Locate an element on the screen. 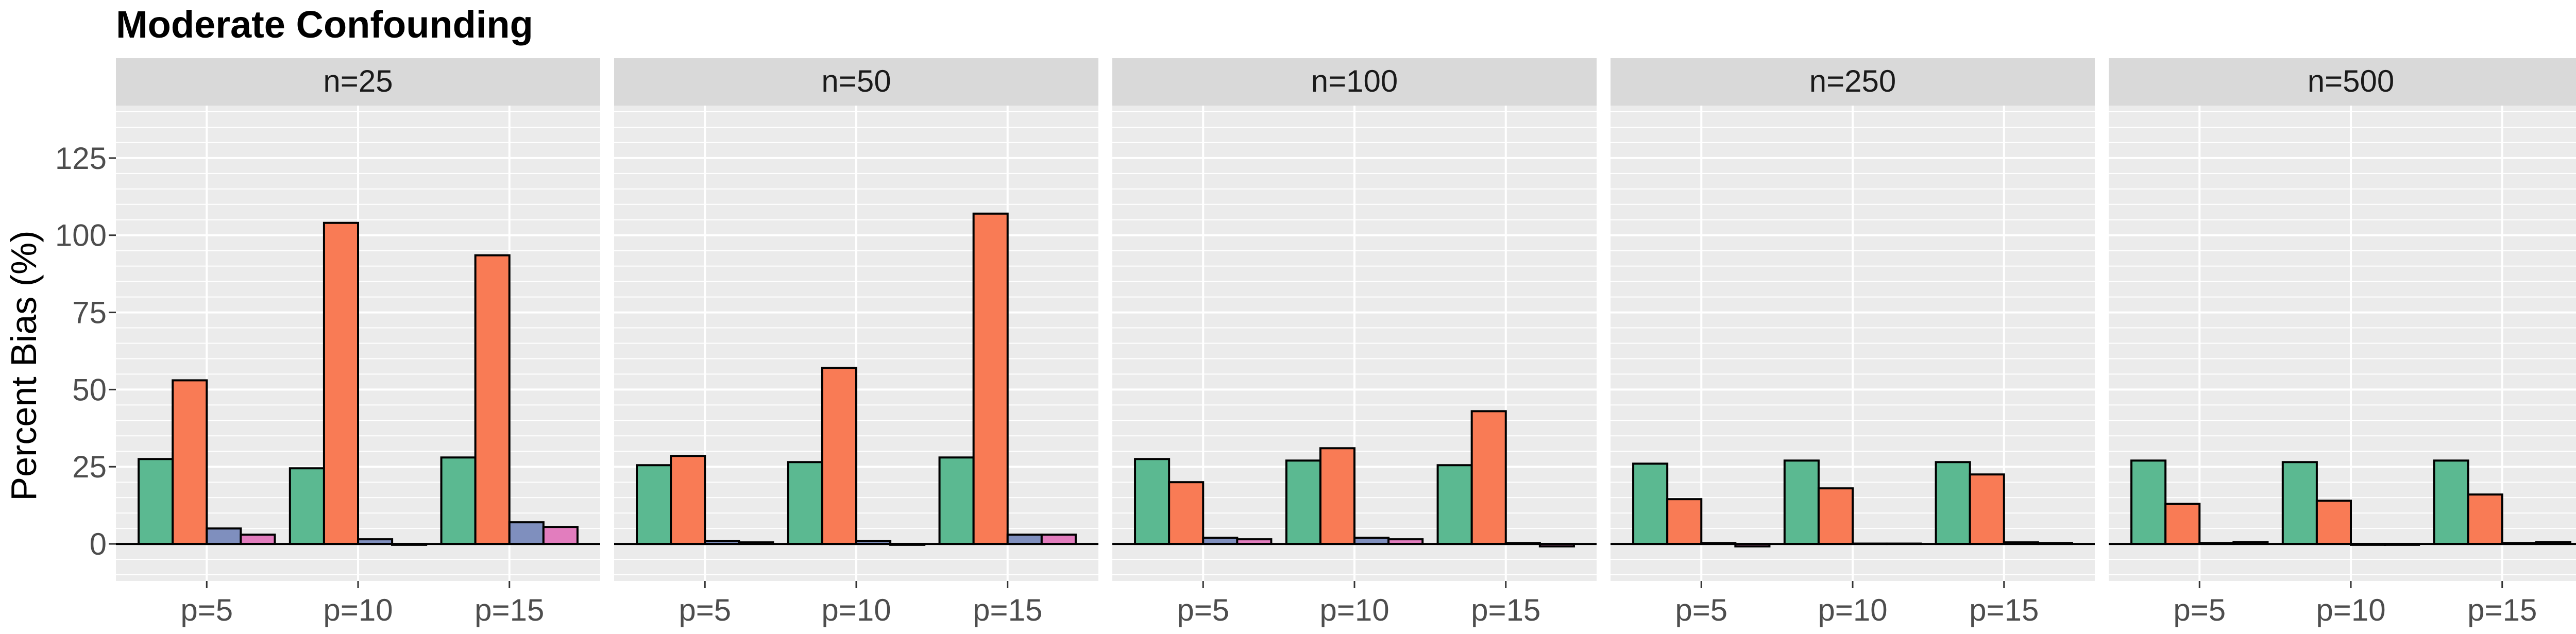 The image size is (2576, 634). facet-label: n=250 is located at coordinates (1852, 81).